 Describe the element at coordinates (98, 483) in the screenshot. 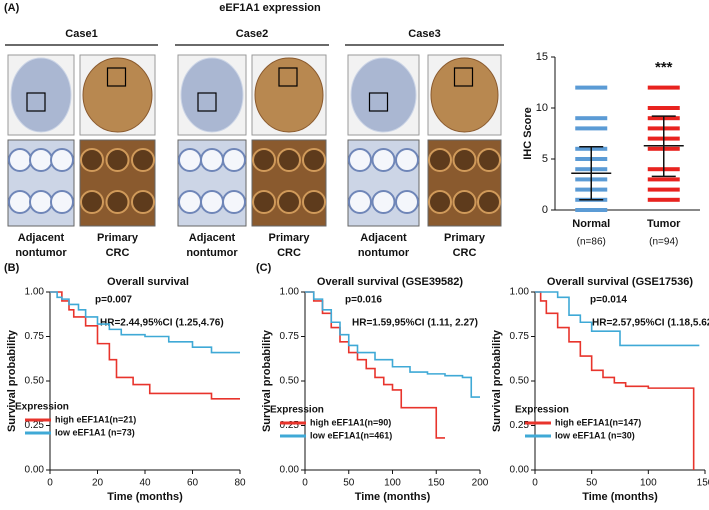

I see `x-tick-label: 20` at that location.